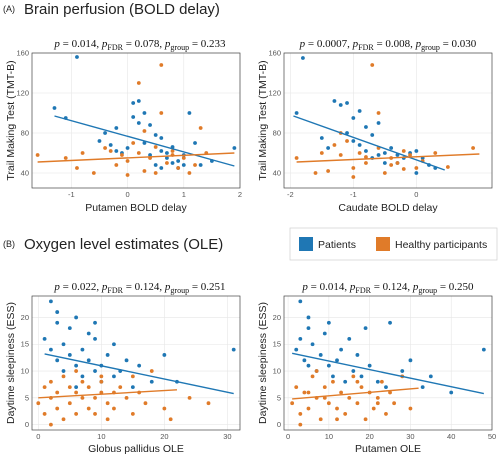  Describe the element at coordinates (277, 371) in the screenshot. I see `y-tick-label: 10` at that location.